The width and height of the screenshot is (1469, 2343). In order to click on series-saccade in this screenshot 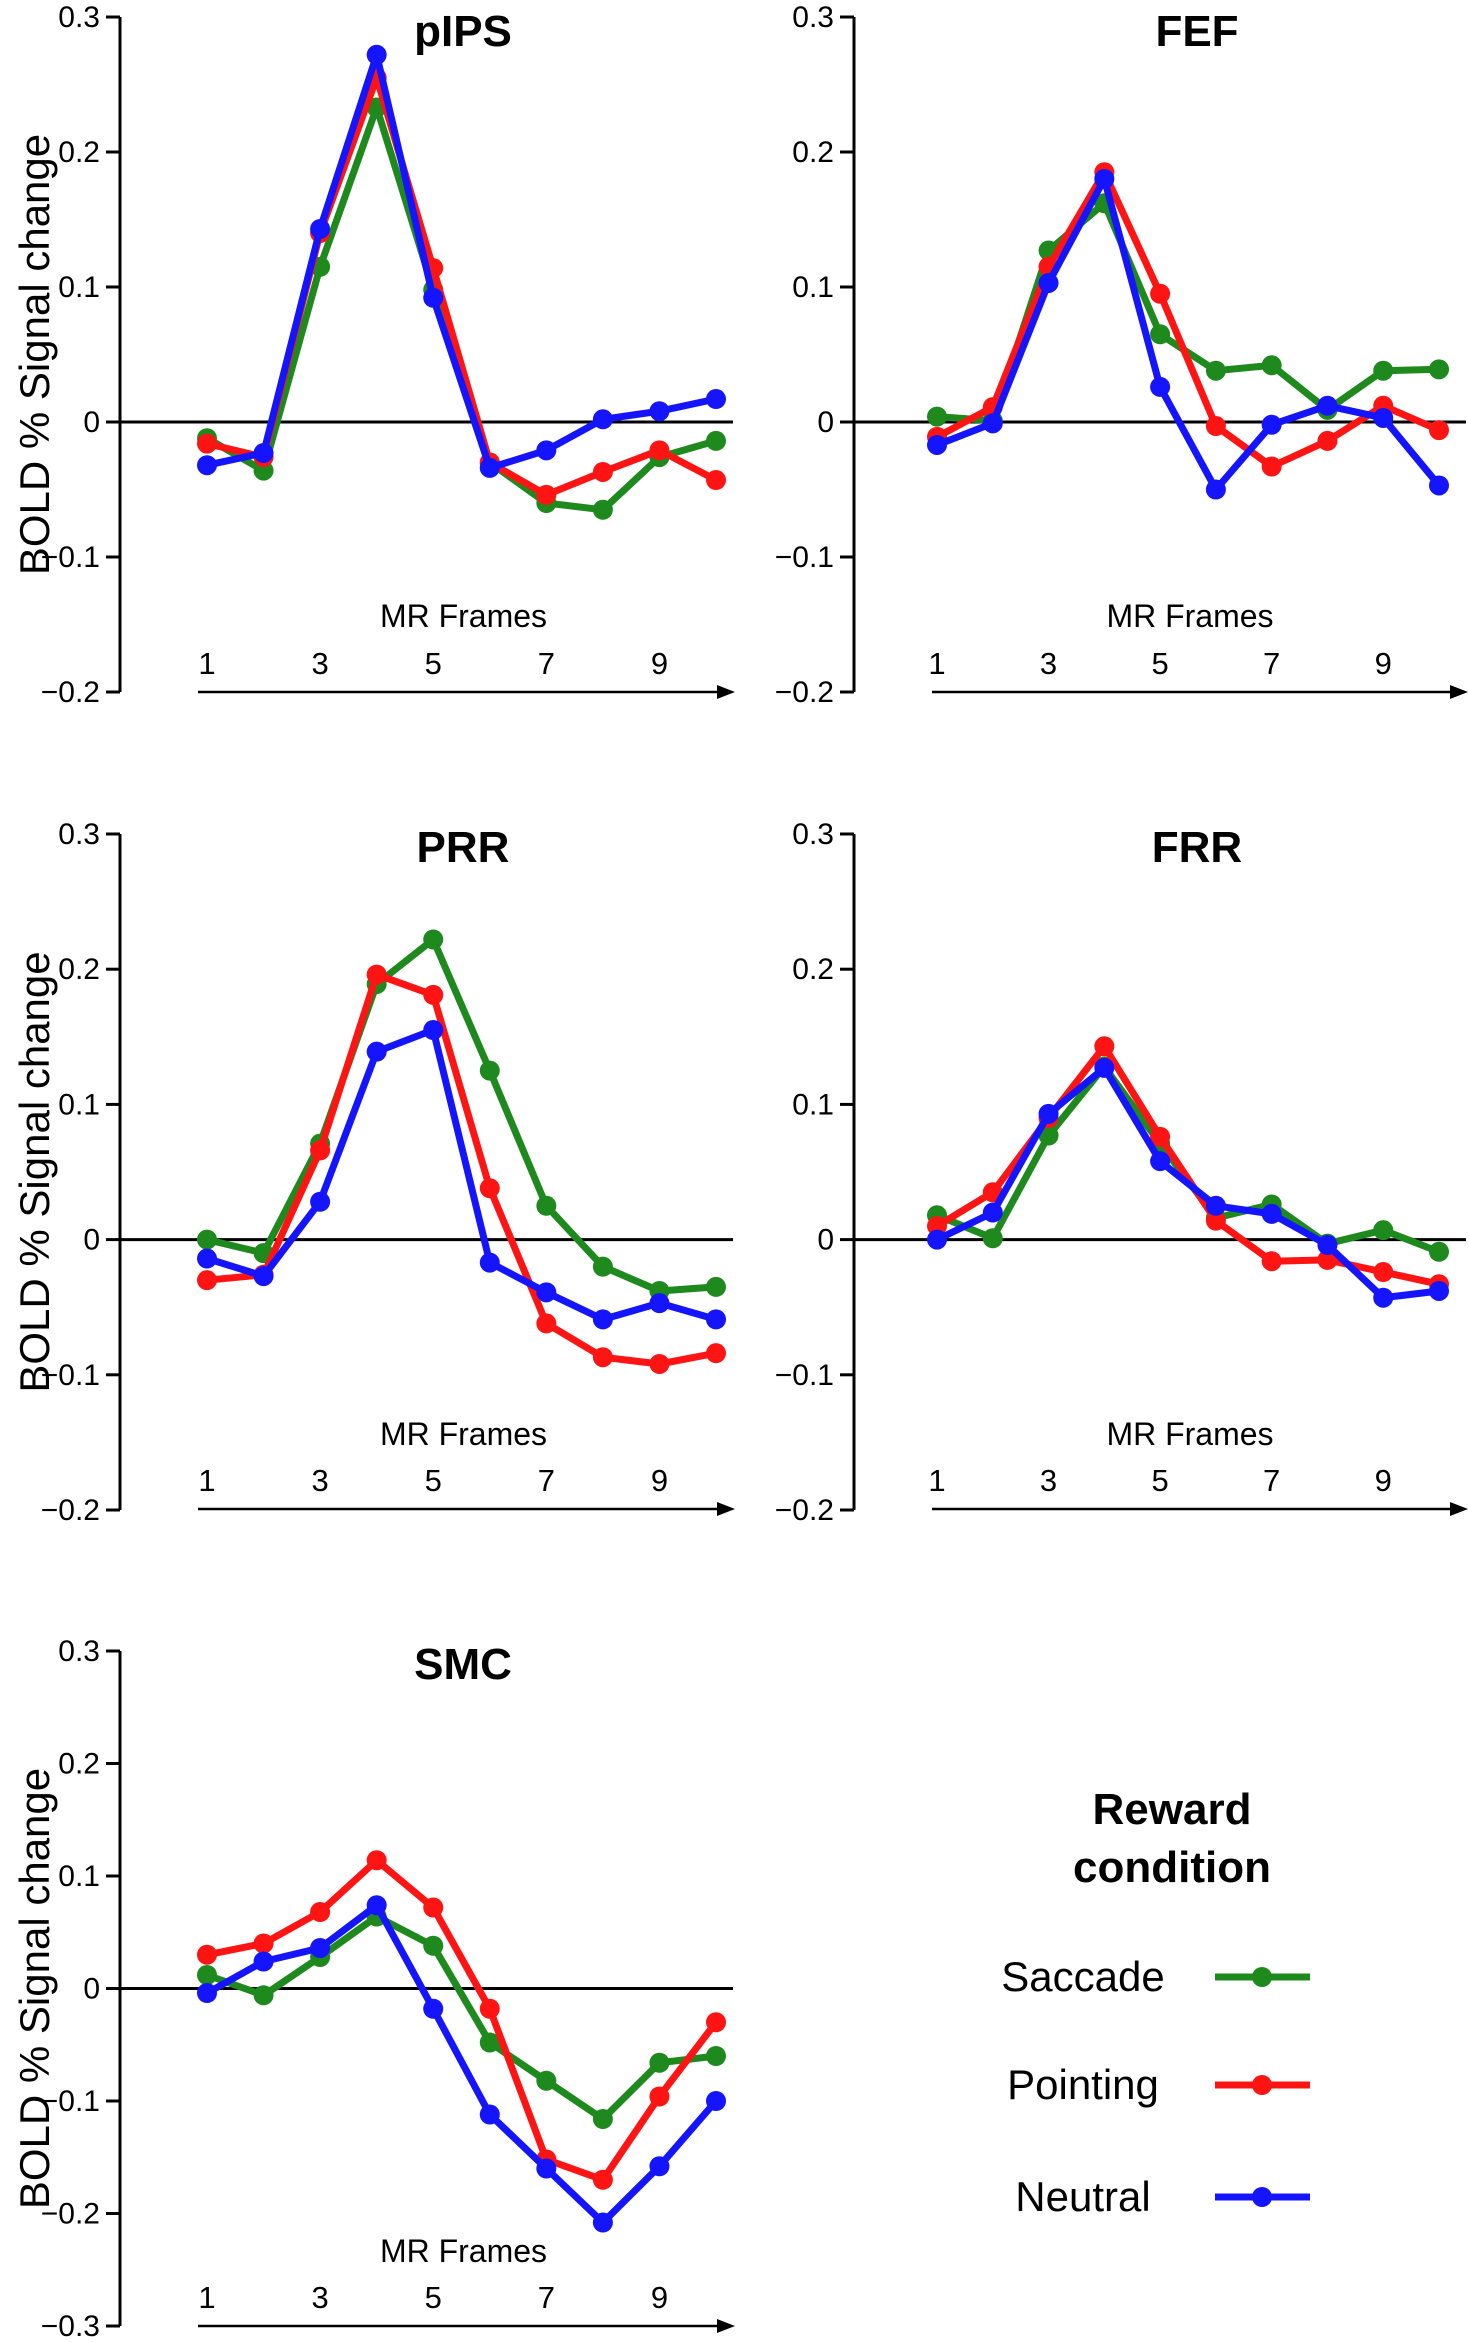, I will do `click(1188, 1159)`.